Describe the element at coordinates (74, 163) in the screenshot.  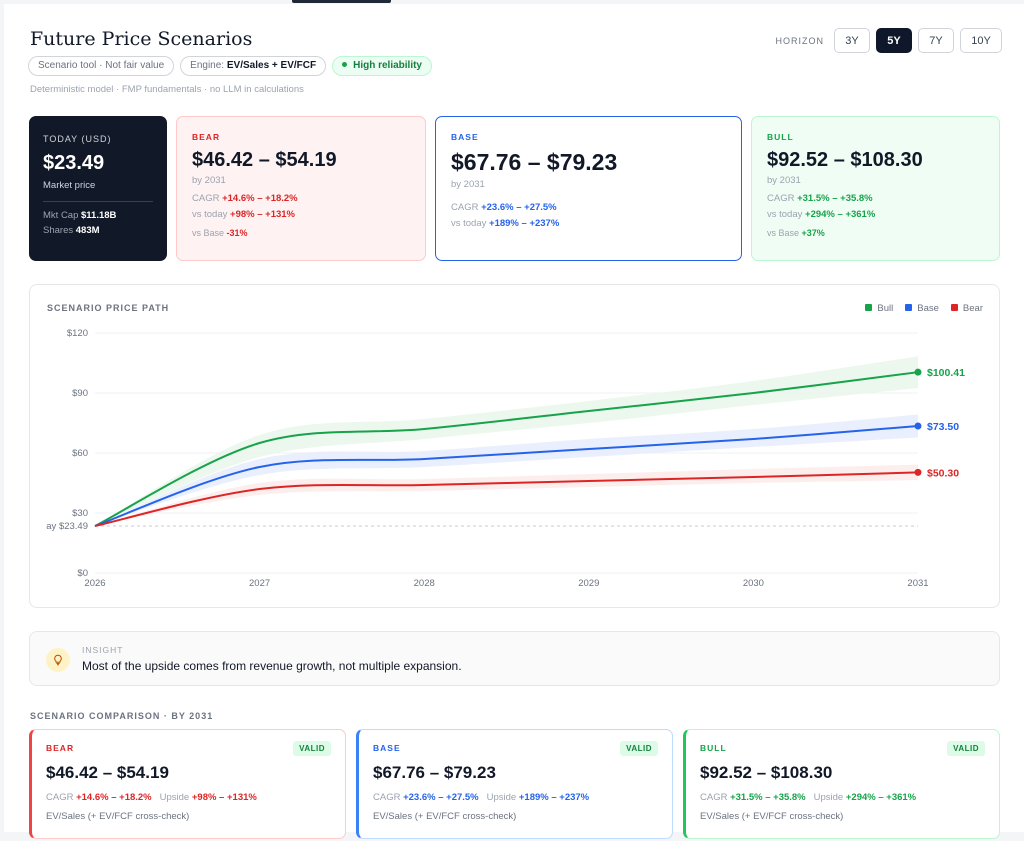
I see `today-price: $23.49` at that location.